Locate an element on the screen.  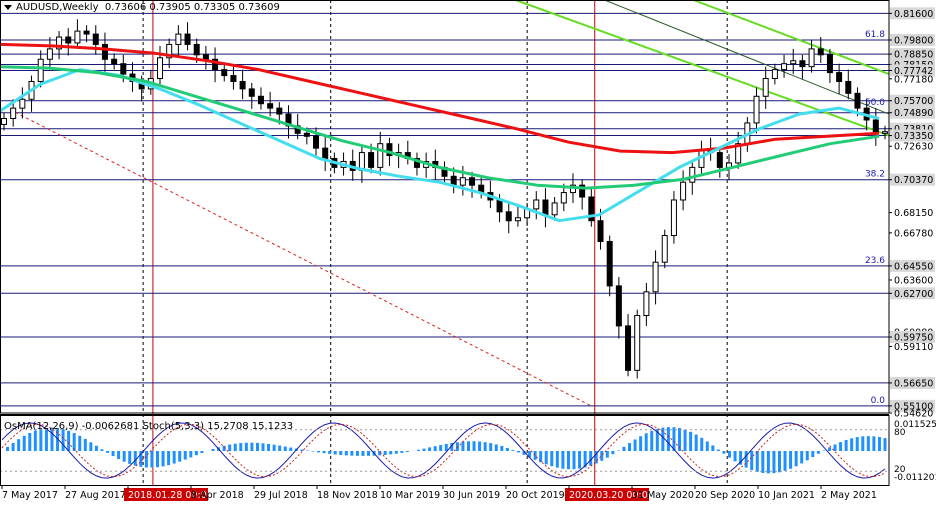
oscillator-frame is located at coordinates (445, 450).